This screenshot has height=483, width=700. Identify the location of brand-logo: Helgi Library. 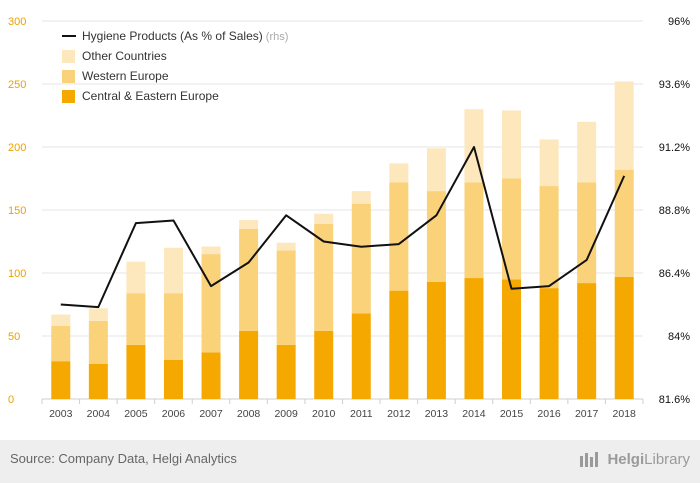
(634, 459).